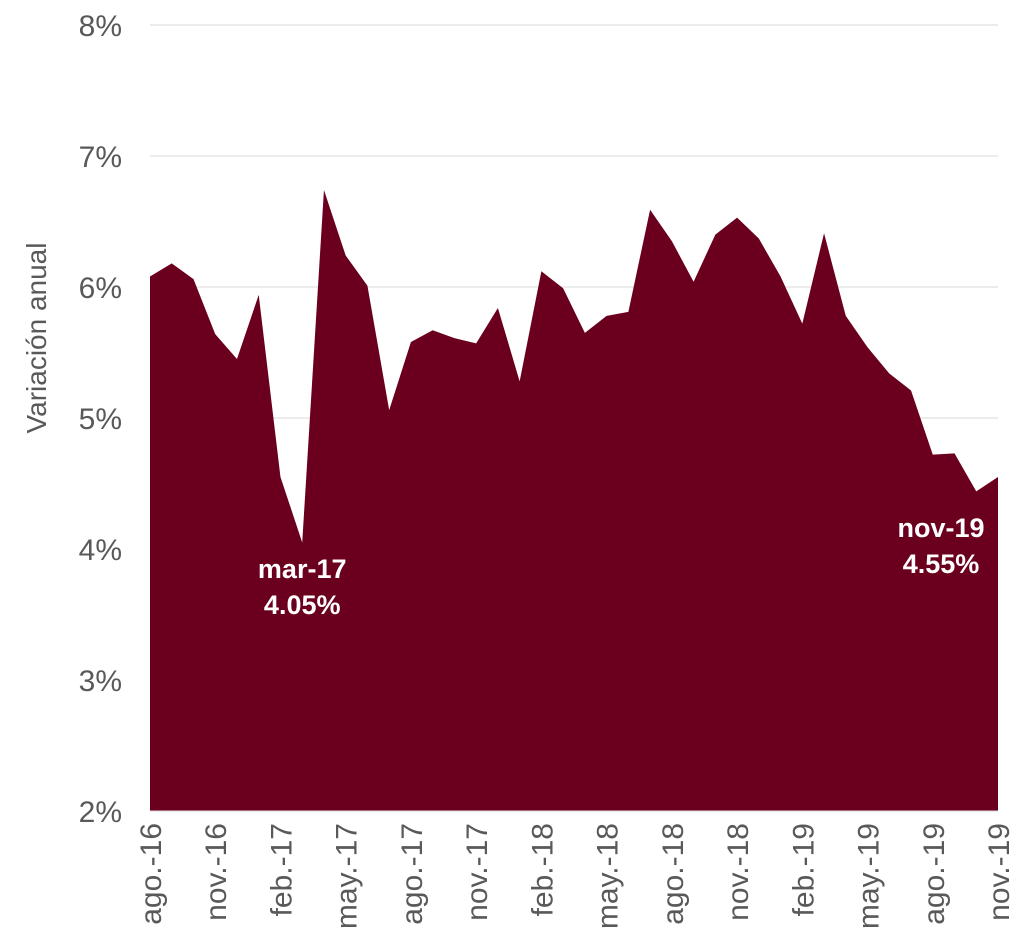 Image resolution: width=1018 pixels, height=944 pixels. I want to click on x-tick-label: may.-17, so click(347, 876).